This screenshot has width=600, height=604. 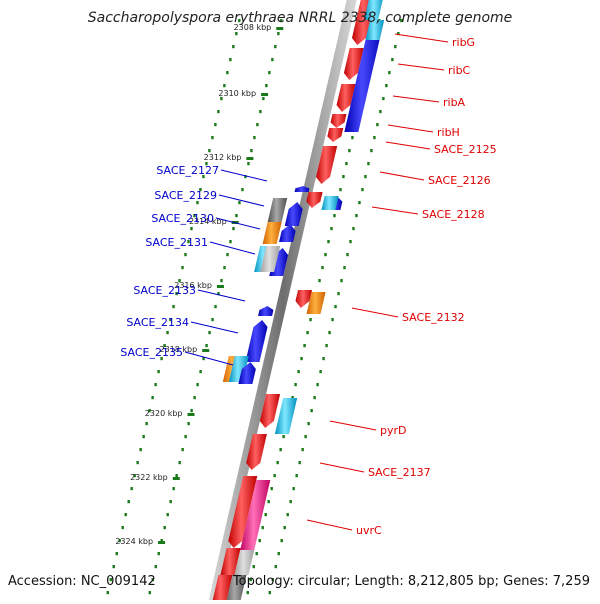 I want to click on gene-label-forward: ribA, so click(x=454, y=102).